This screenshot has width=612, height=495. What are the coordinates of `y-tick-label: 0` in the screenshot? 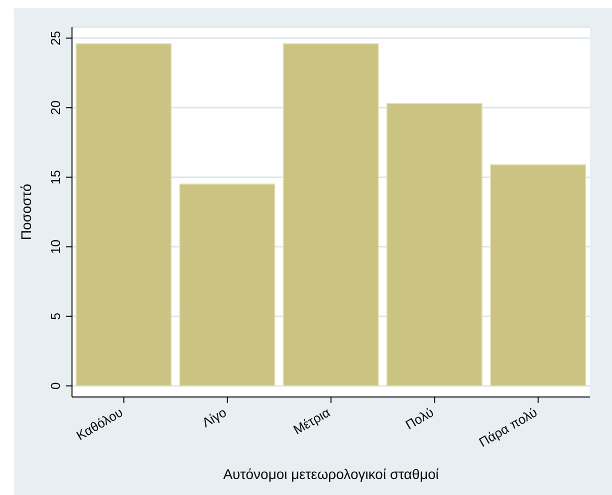 It's located at (55, 386).